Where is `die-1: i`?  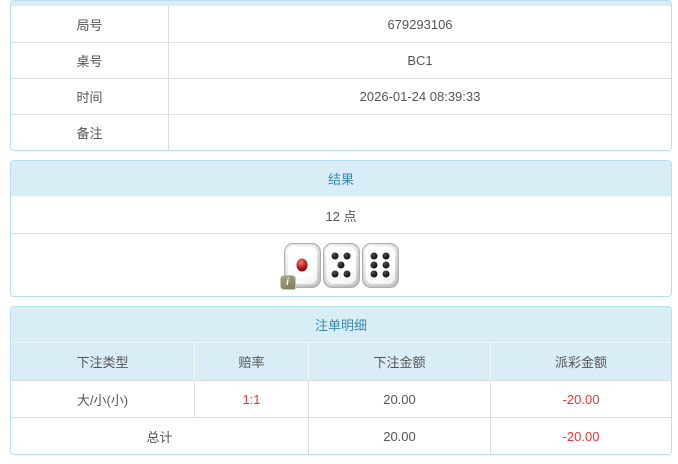
die-1: i is located at coordinates (300, 266).